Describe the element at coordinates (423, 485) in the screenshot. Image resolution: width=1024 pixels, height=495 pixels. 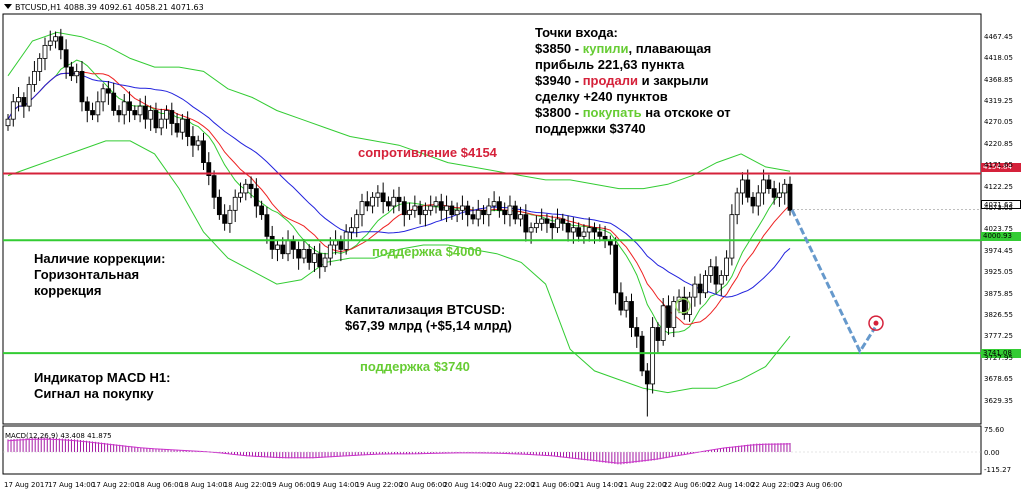
I see `x-tick-label: 20 Aug 06:00` at that location.